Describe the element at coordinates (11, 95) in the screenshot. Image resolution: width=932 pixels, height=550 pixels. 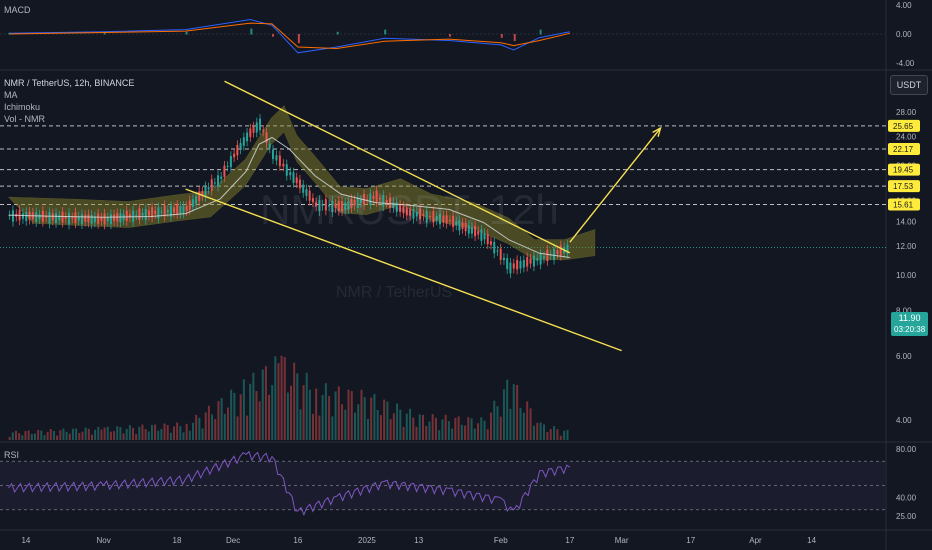
I see `indicator-ma-label: MA` at that location.